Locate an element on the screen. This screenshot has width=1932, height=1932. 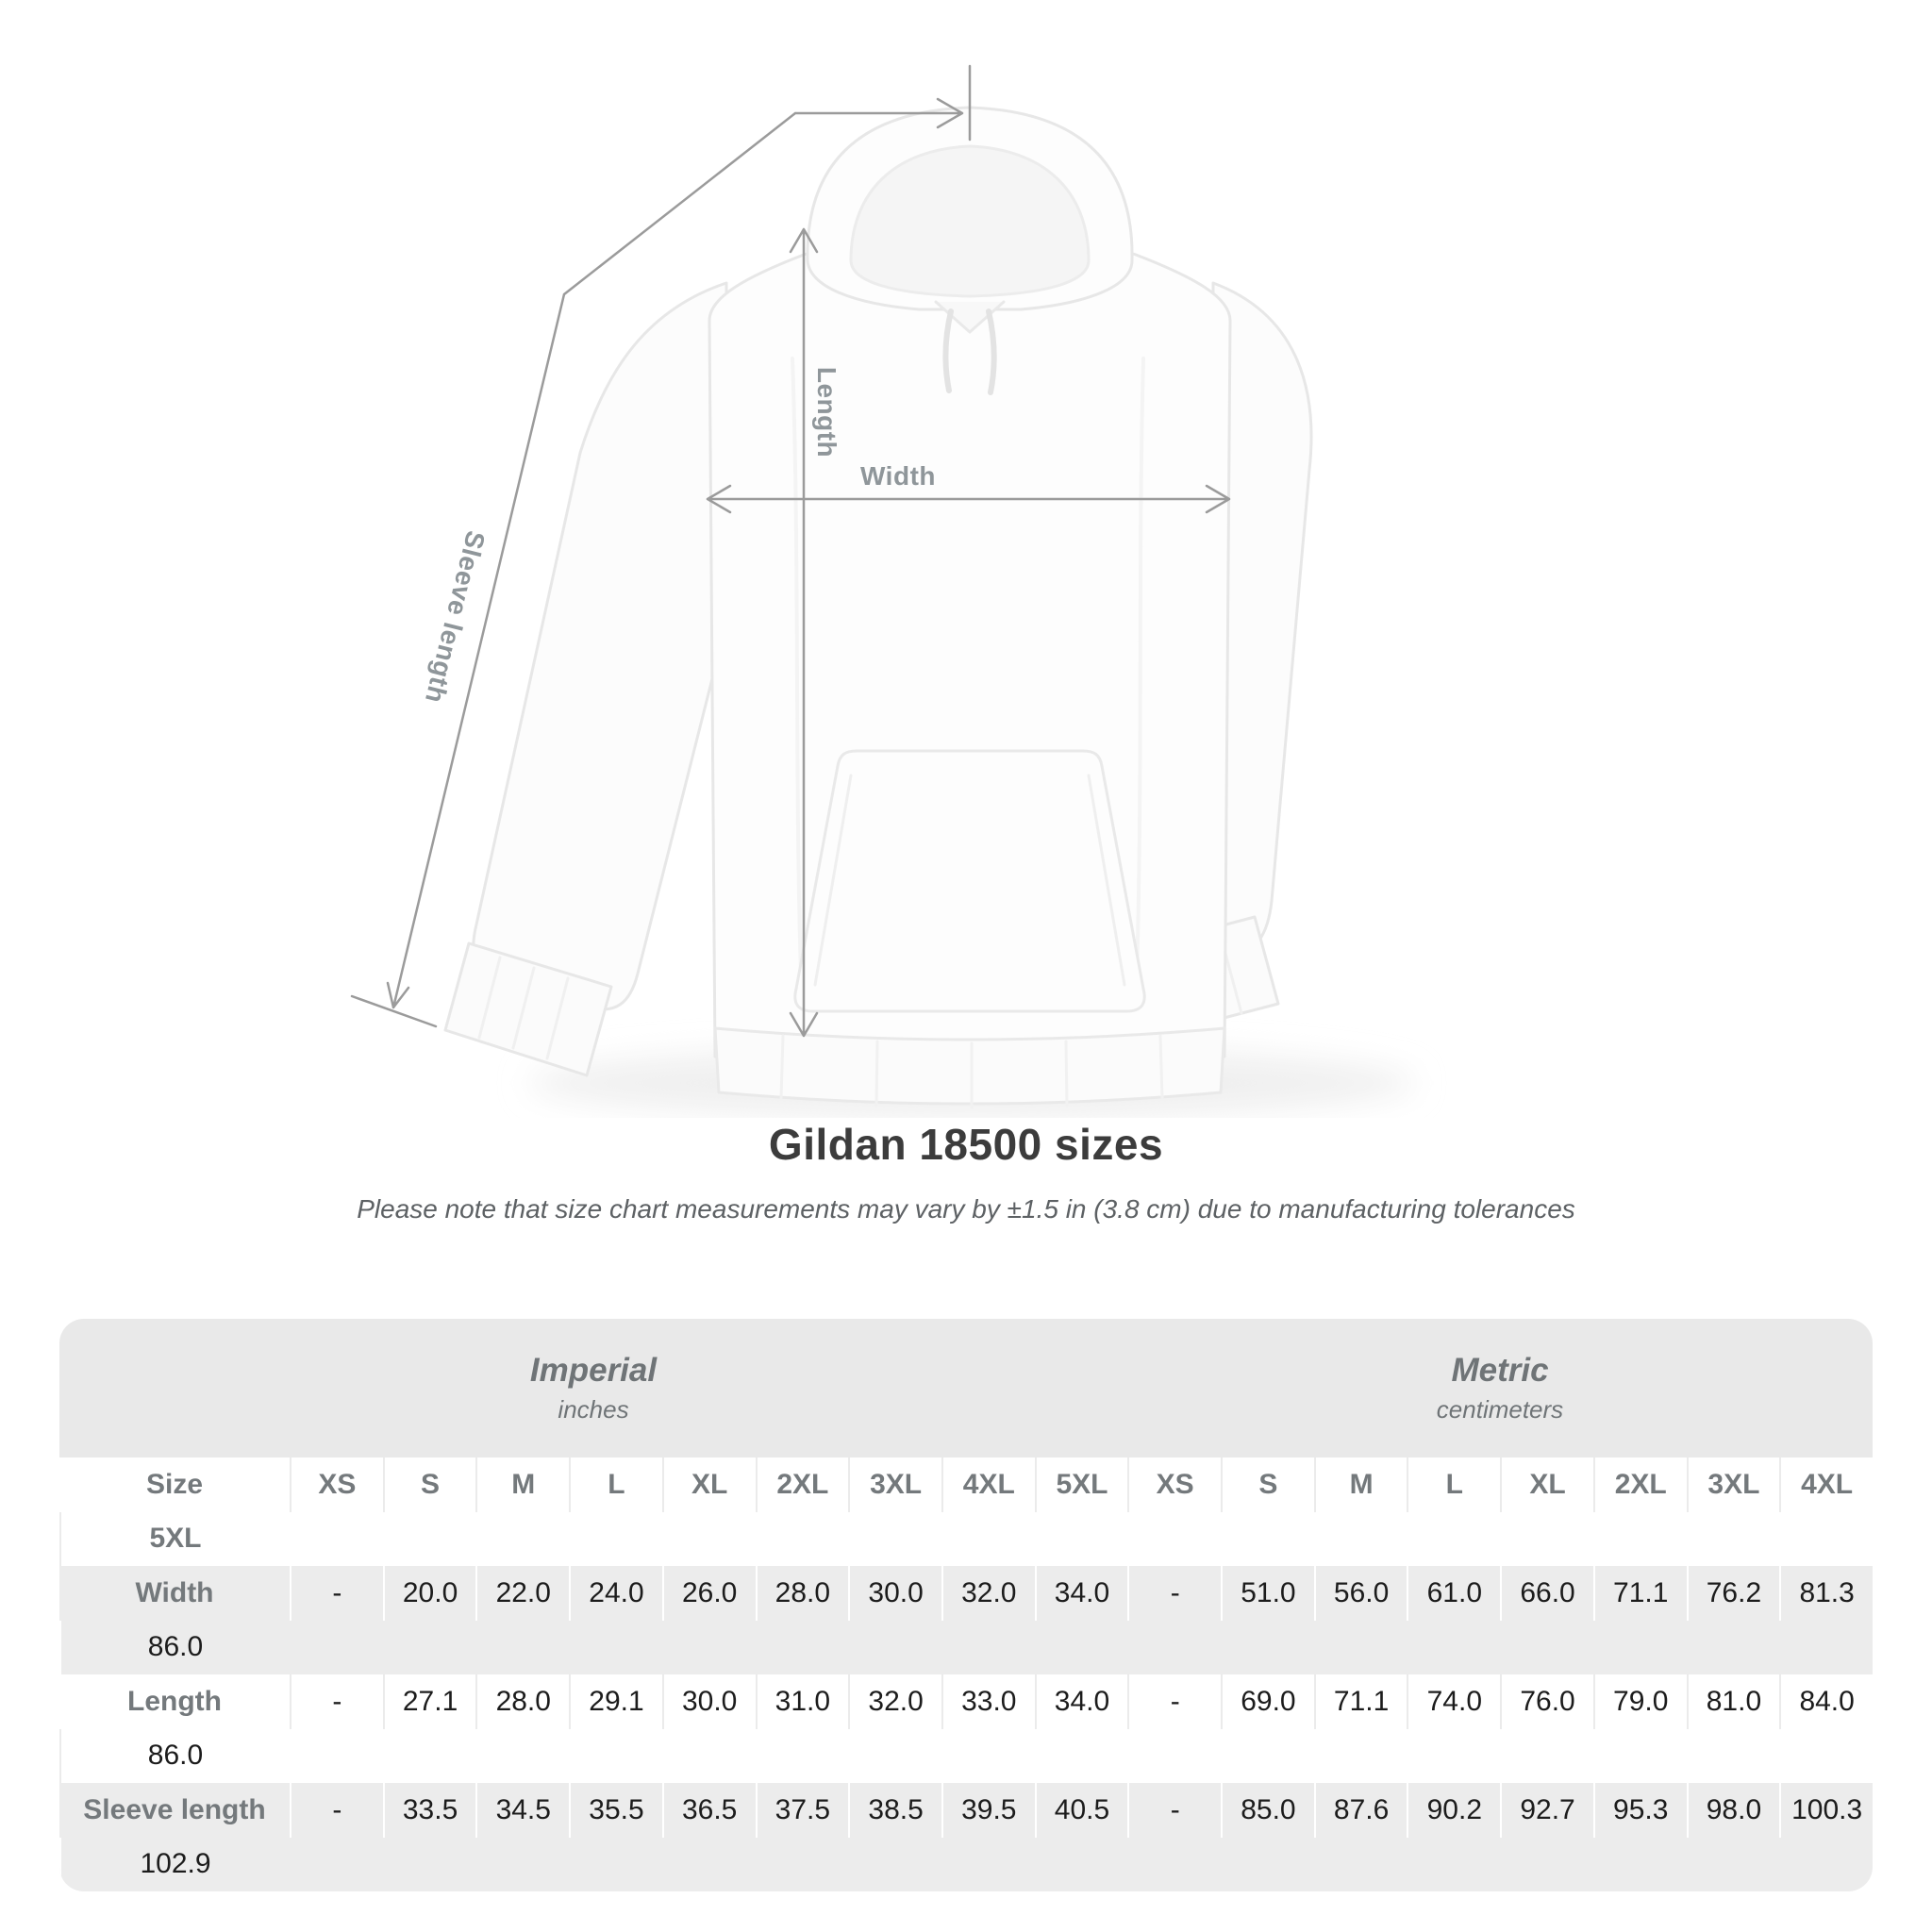
table-cell: 74.0 is located at coordinates (1454, 1701).